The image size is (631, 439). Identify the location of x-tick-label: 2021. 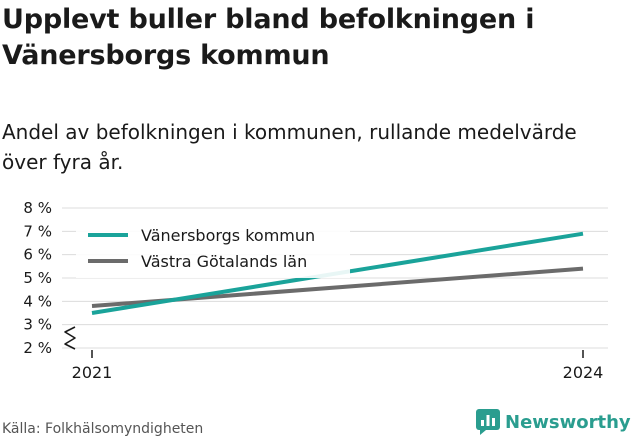
(92, 372).